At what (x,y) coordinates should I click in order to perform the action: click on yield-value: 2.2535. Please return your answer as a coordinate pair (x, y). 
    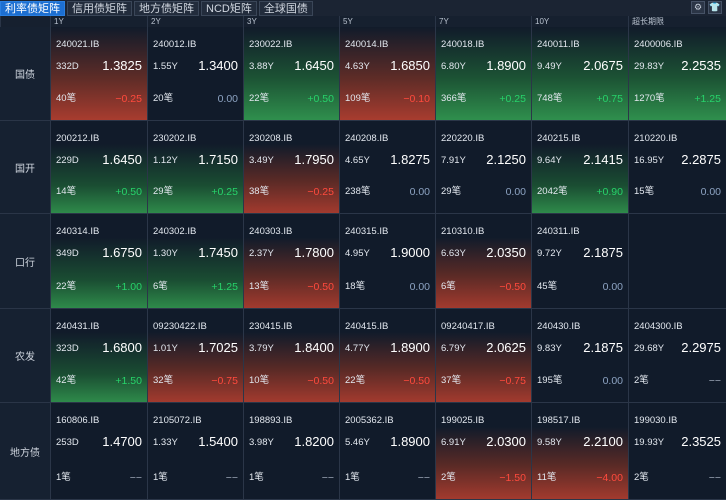
    Looking at the image, I should click on (701, 65).